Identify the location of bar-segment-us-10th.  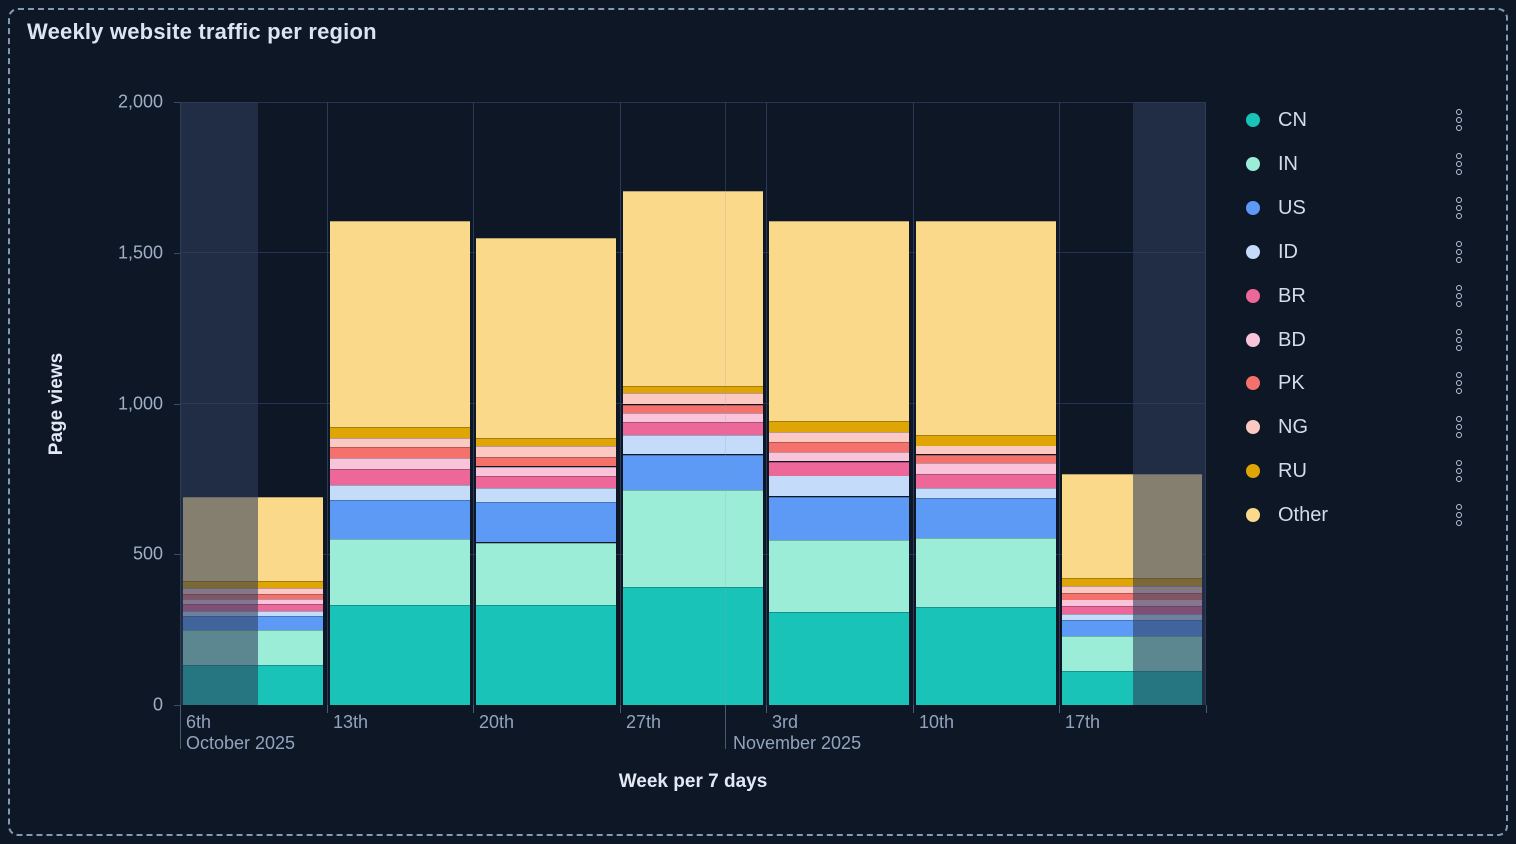
(986, 518).